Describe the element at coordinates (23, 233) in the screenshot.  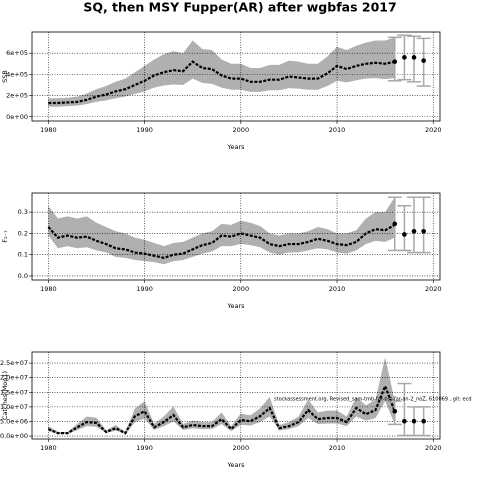
I see `y-tick-label: 0.2` at that location.